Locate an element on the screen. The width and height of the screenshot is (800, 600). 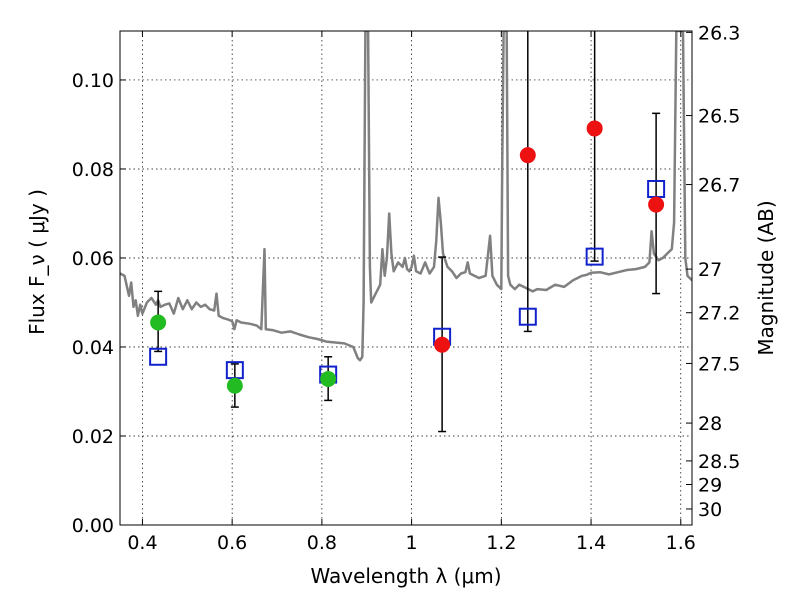
right-tick-label: 28 is located at coordinates (710, 424).